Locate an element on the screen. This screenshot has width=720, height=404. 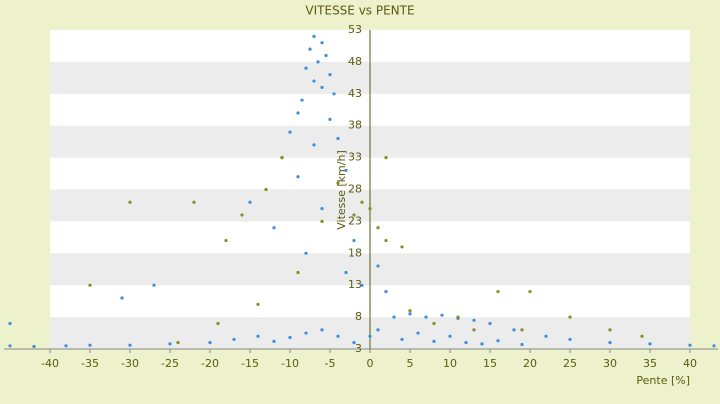
y-tick-label: 23 is located at coordinates (355, 220).